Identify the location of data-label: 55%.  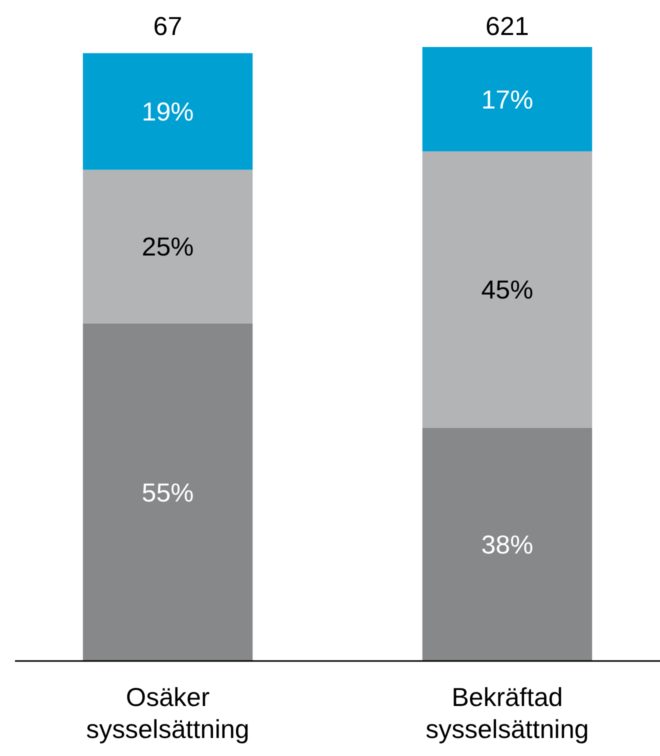
(168, 492).